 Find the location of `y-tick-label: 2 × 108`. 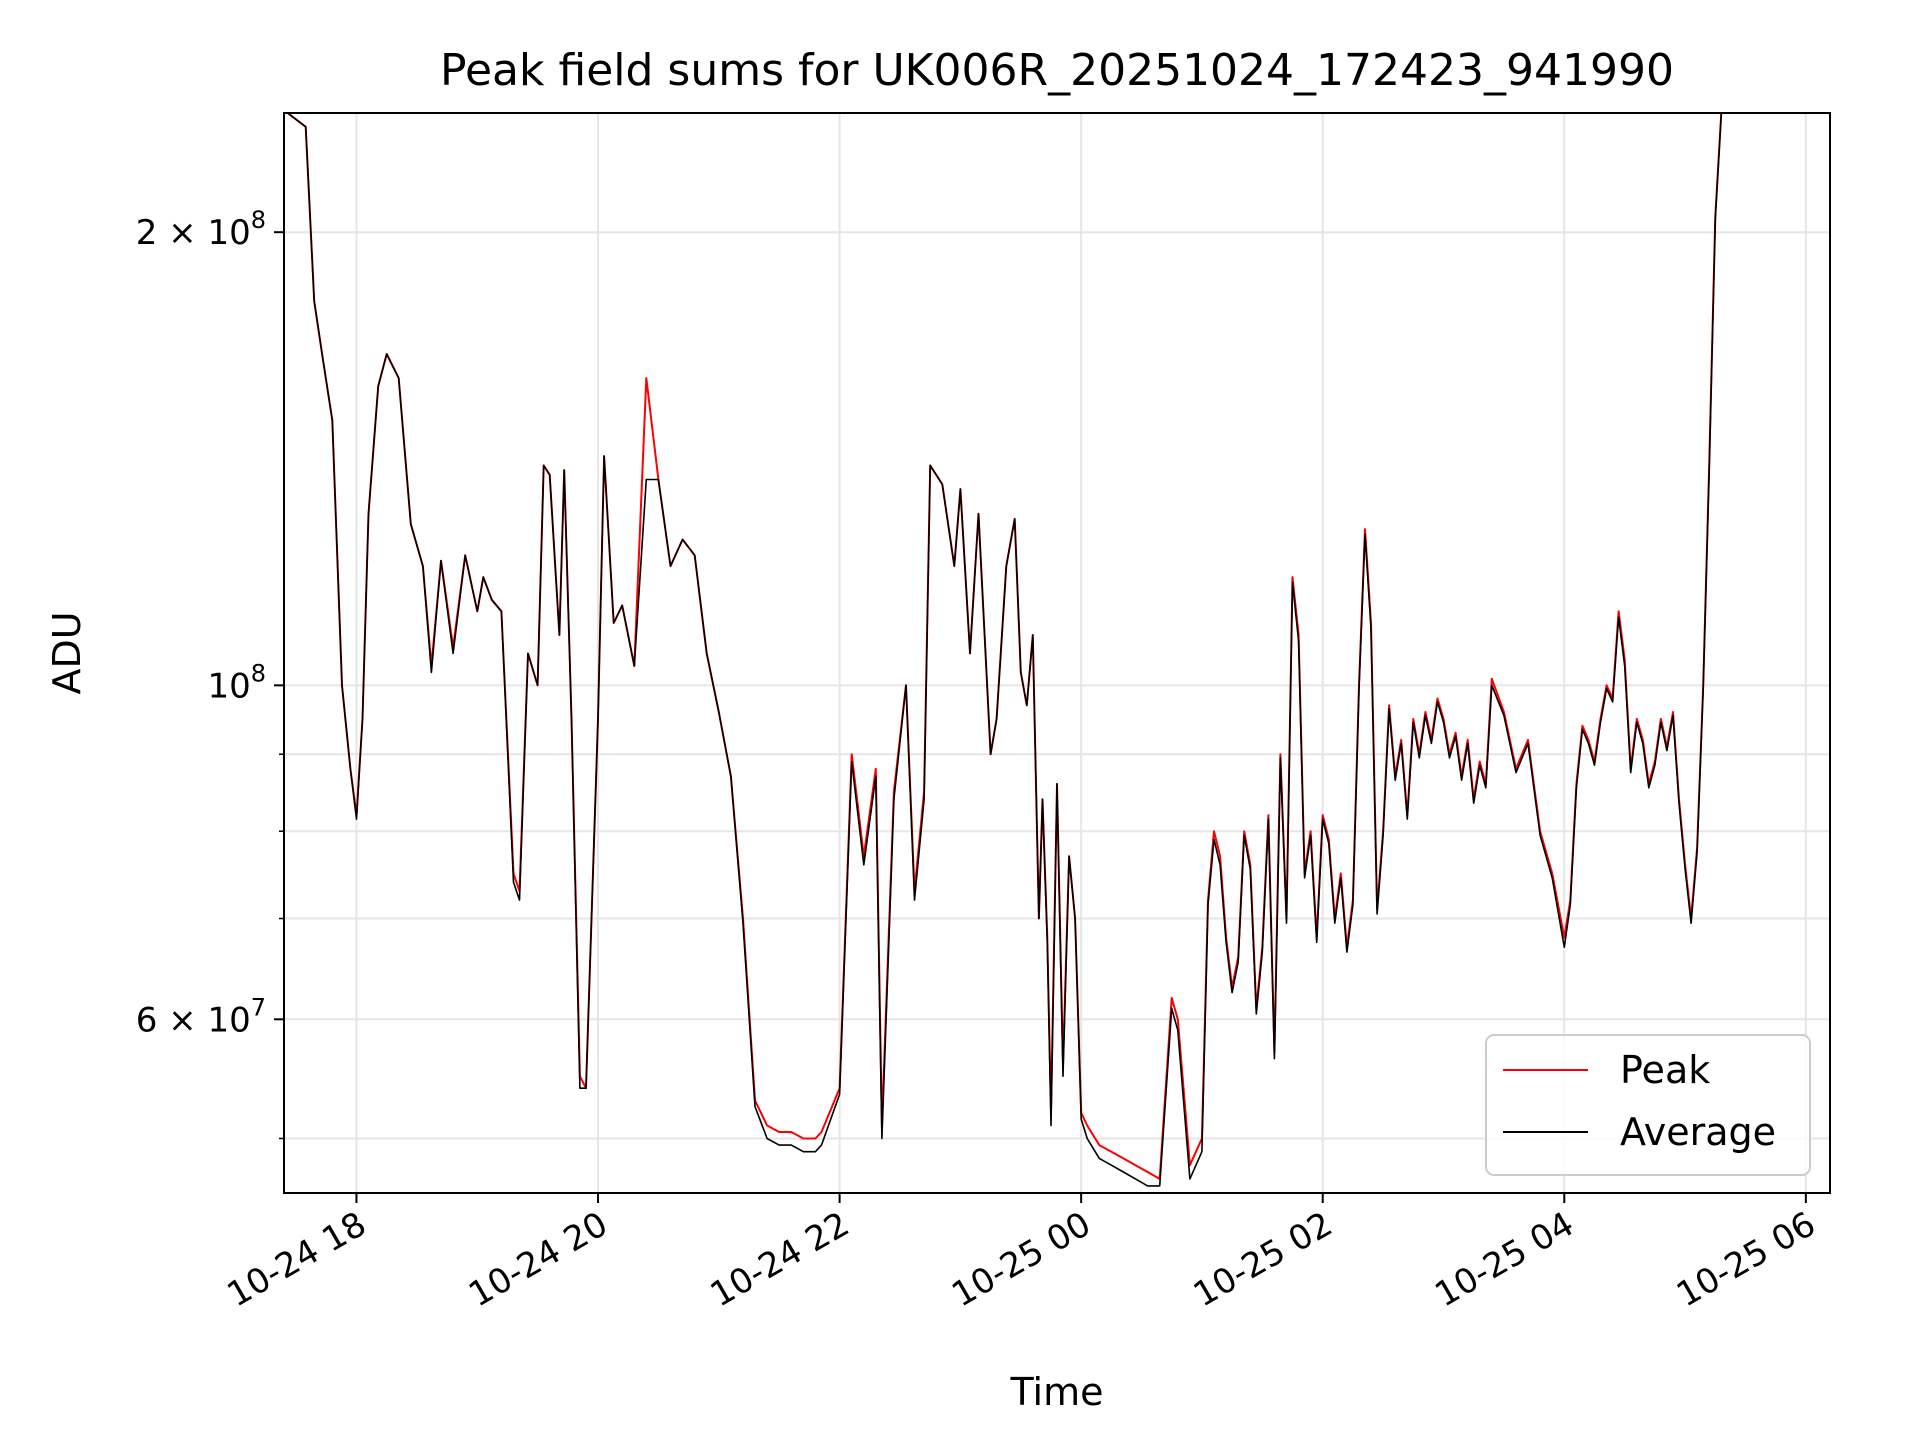

y-tick-label: 2 × 108 is located at coordinates (201, 229).